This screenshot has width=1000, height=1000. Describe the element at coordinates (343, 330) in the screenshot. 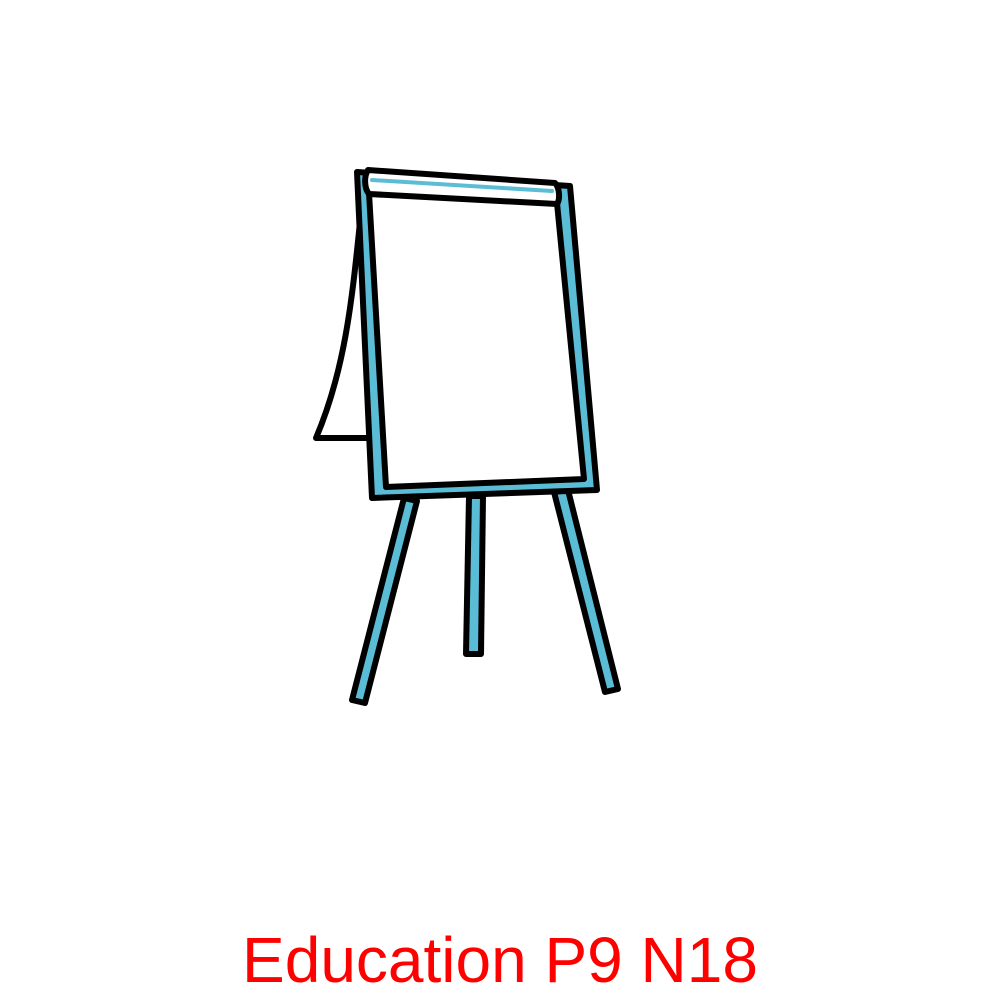

I see `back-sheet` at that location.